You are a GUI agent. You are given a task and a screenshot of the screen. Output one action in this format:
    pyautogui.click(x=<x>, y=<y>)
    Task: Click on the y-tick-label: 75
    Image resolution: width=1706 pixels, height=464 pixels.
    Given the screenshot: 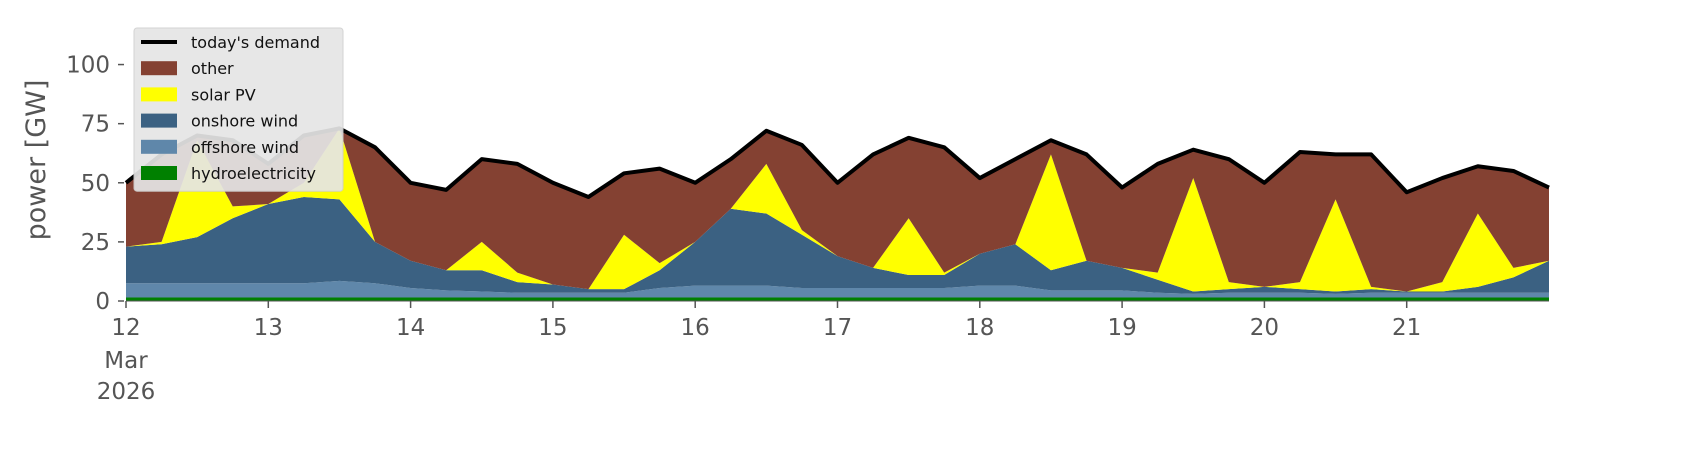 What is the action you would take?
    pyautogui.click(x=95, y=125)
    